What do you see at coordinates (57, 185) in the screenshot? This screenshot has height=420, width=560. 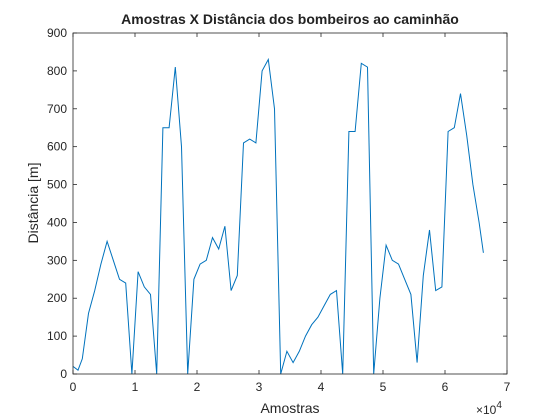 I see `y-tick-label: 500` at bounding box center [57, 185].